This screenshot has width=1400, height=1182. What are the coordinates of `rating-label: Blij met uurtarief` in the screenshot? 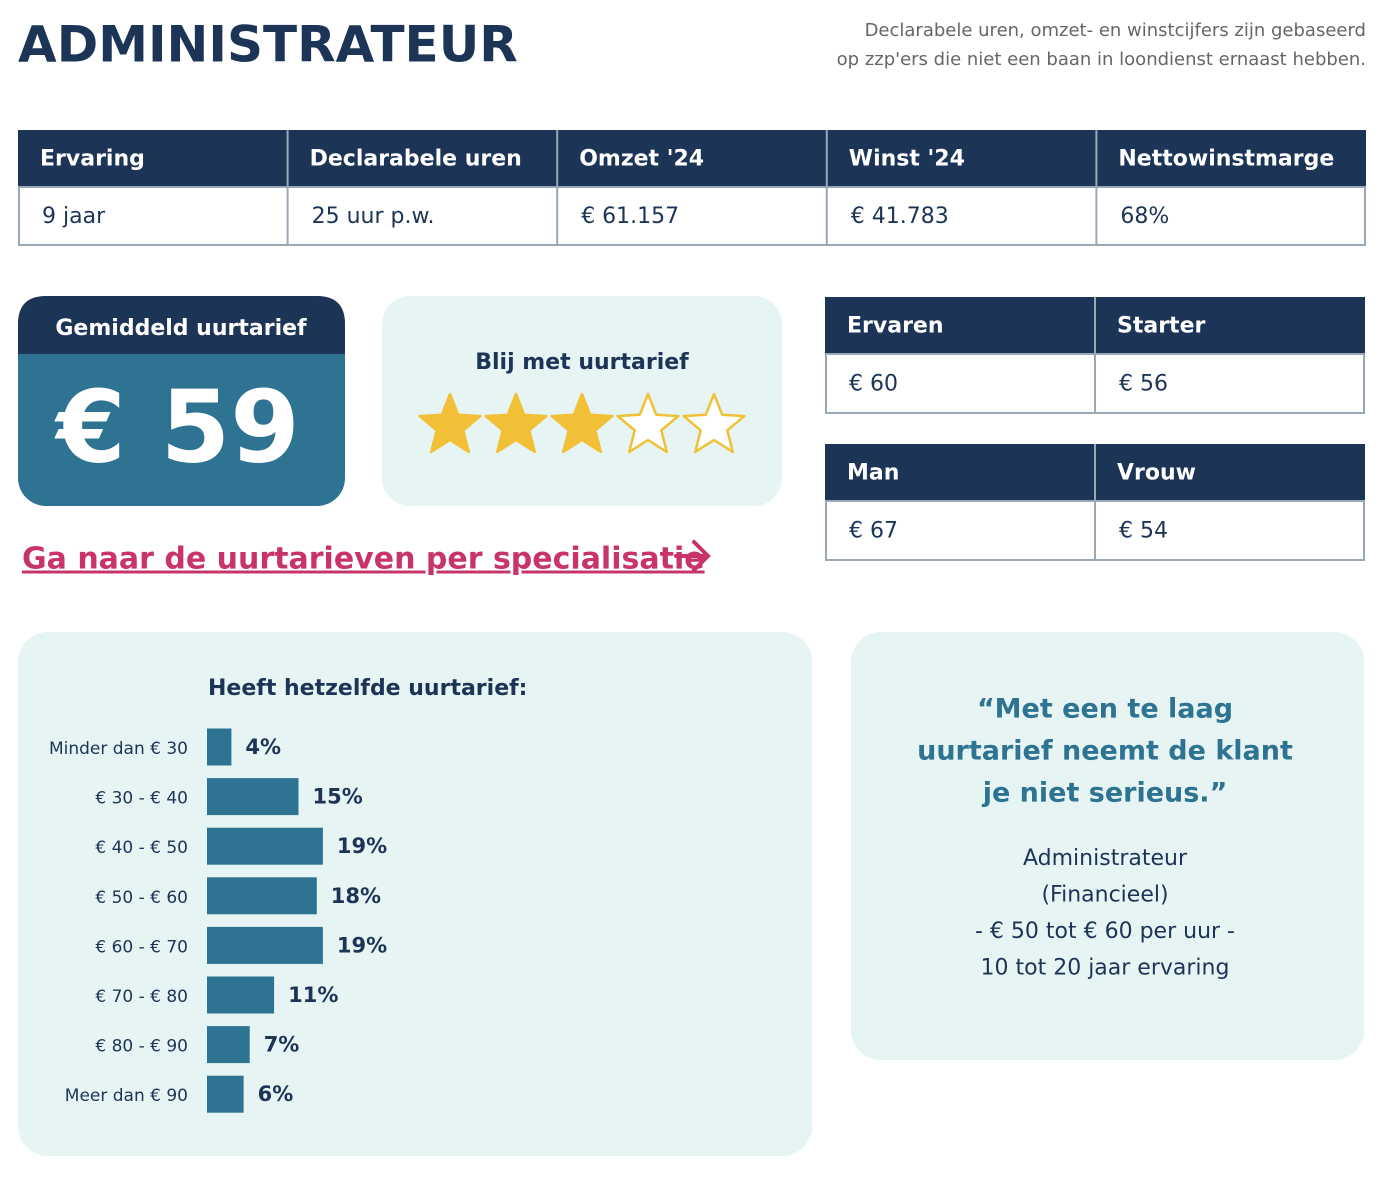 It's located at (582, 362).